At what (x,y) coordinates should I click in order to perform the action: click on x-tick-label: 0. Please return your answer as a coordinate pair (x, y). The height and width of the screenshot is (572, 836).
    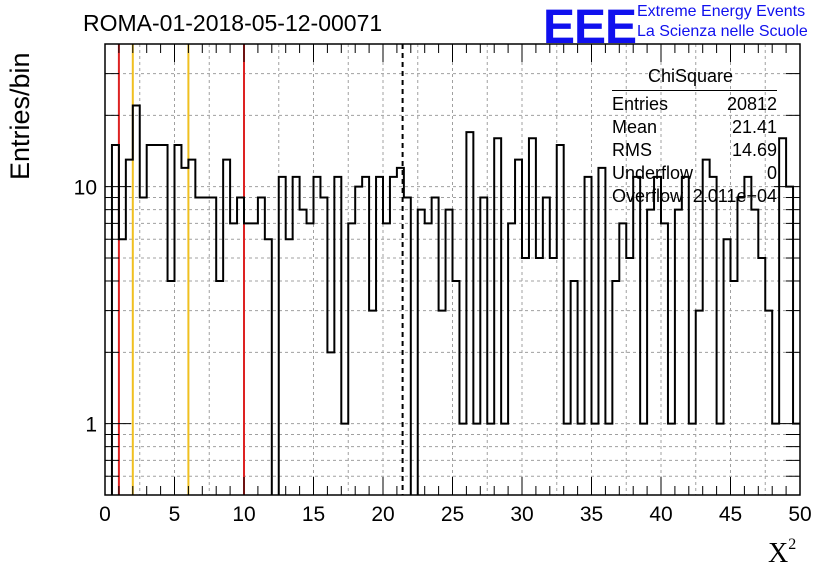
    Looking at the image, I should click on (105, 514).